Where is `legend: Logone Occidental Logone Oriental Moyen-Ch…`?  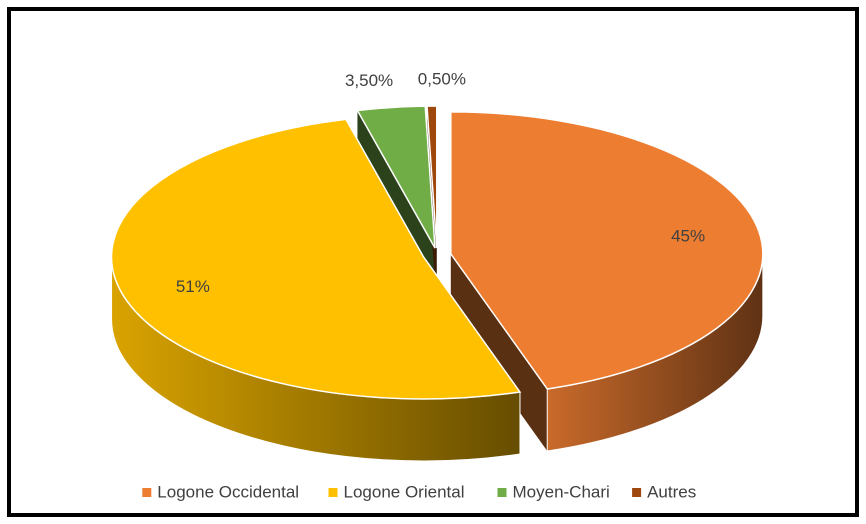 legend: Logone Occidental Logone Oriental Moyen-Ch… is located at coordinates (419, 491).